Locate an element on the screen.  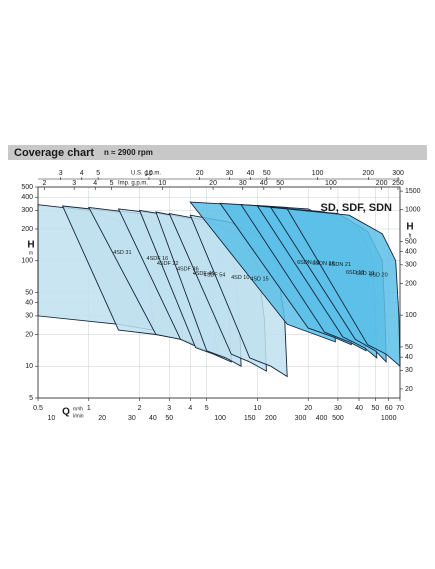
x-tick-label: 10 is located at coordinates (258, 408).